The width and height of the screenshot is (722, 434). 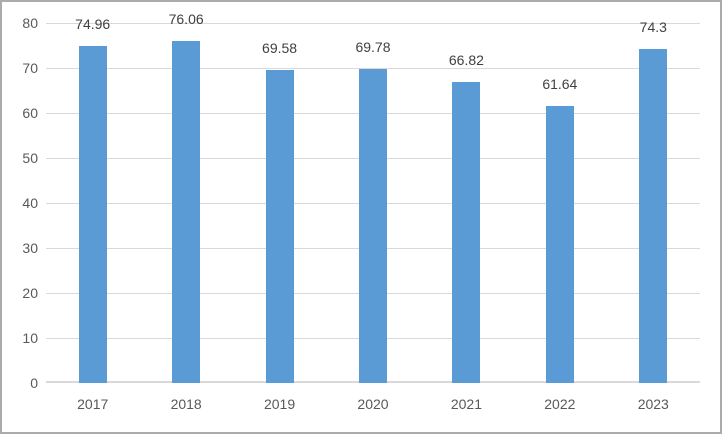 I want to click on bar-2022, so click(x=559, y=244).